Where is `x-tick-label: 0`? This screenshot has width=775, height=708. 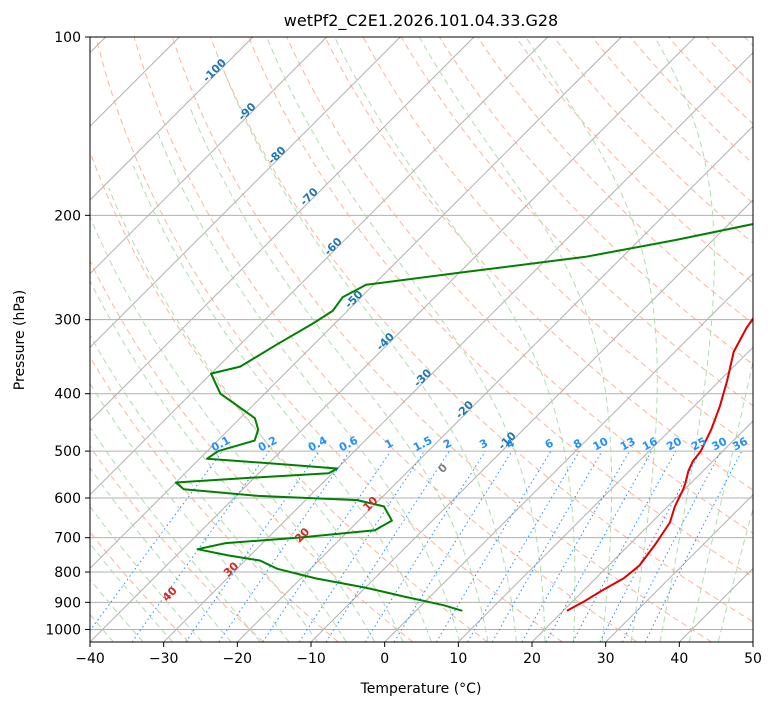 x-tick-label: 0 is located at coordinates (384, 659).